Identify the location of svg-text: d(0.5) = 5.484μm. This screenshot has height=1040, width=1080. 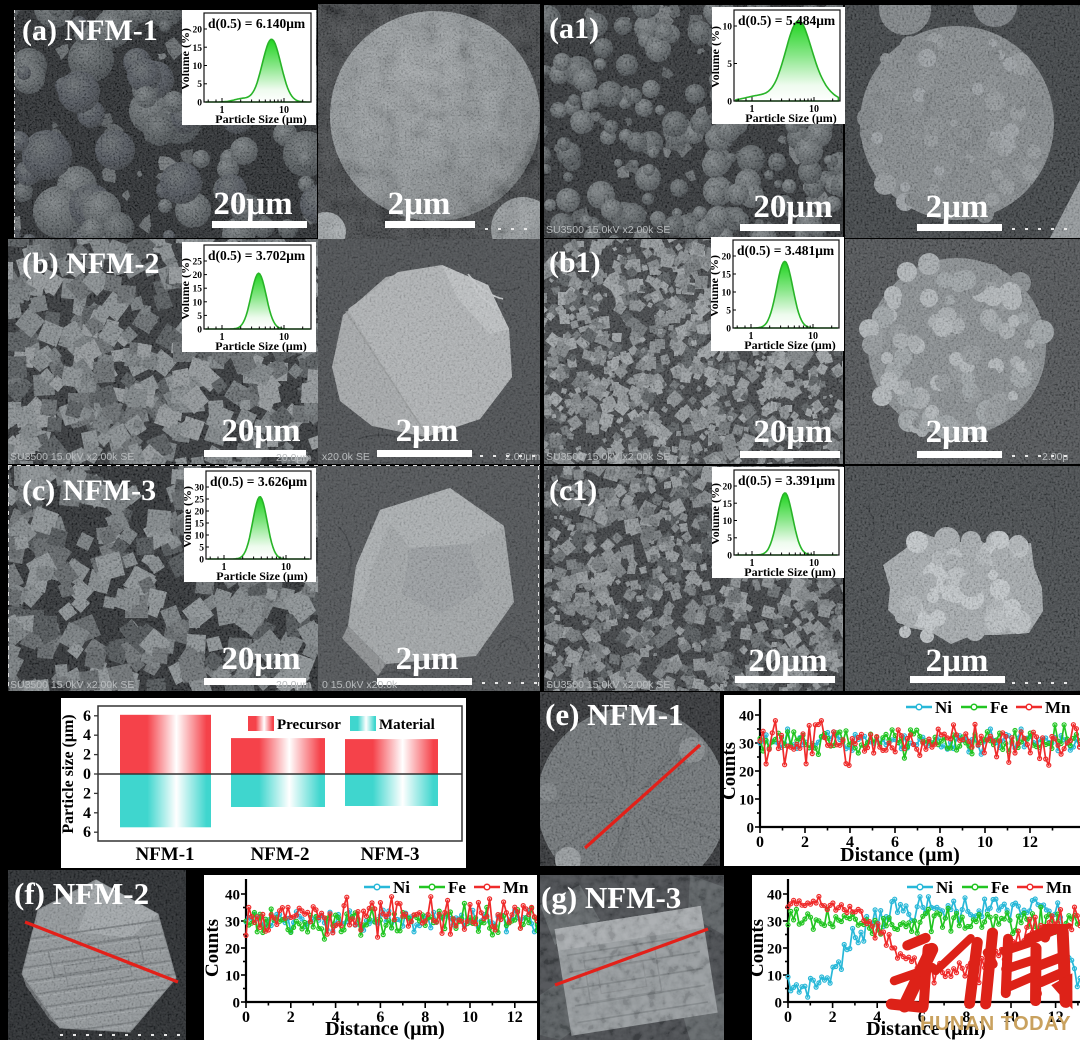
(787, 20).